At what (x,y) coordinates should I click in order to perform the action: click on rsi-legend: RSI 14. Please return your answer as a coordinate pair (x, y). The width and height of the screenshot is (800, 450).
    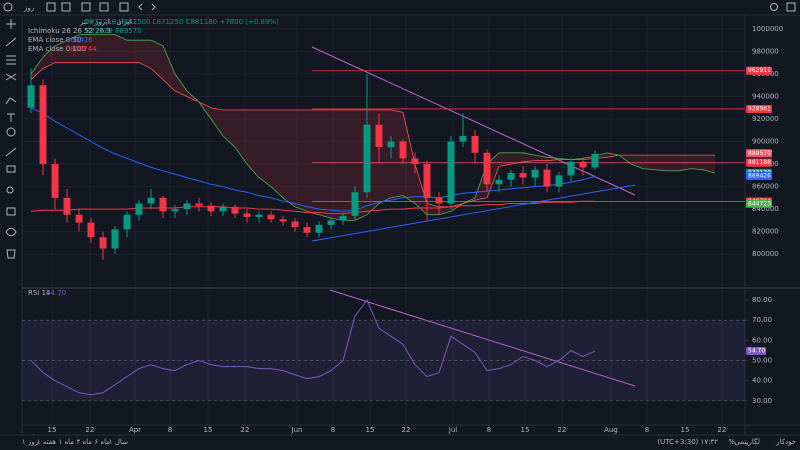
    Looking at the image, I should click on (39, 293).